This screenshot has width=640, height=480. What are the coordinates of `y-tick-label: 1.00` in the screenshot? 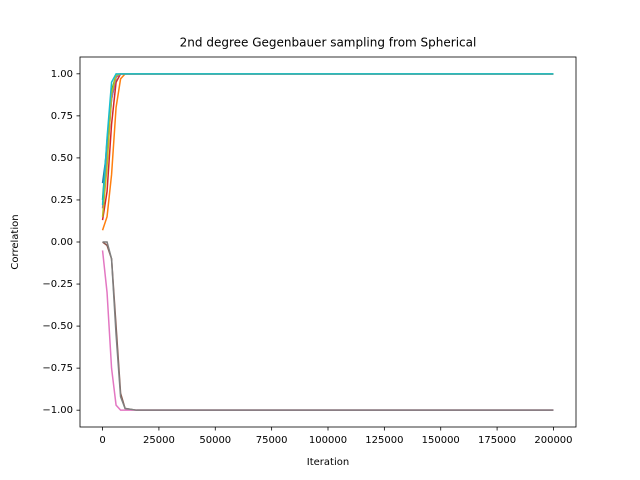 It's located at (62, 74).